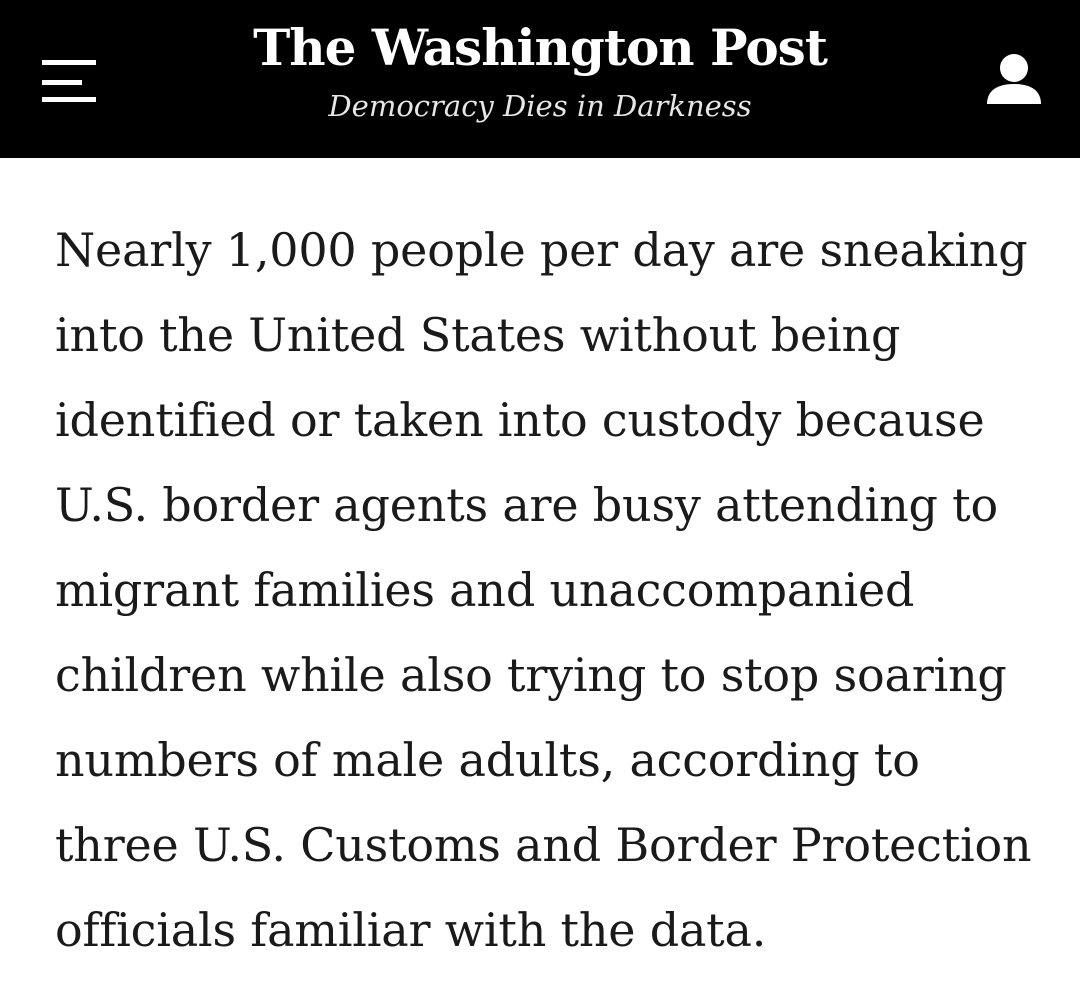 This screenshot has height=982, width=1080. What do you see at coordinates (487, 760) in the screenshot?
I see `article-line: numbers of male adults, according to` at bounding box center [487, 760].